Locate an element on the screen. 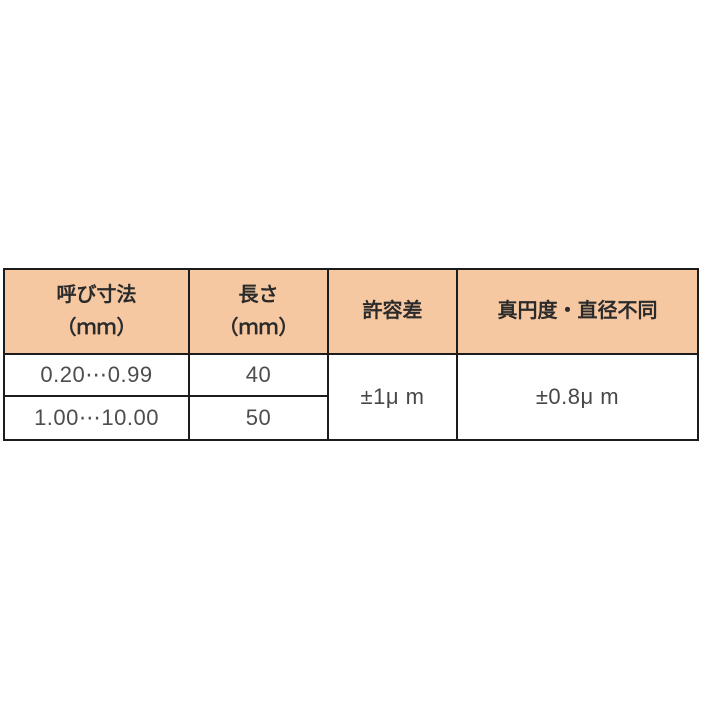 The width and height of the screenshot is (713, 713). header-row: 呼び寸法 （ｍｍ） 長さ （ｍｍ） 許容差 真円度・直径不同 is located at coordinates (351, 311).